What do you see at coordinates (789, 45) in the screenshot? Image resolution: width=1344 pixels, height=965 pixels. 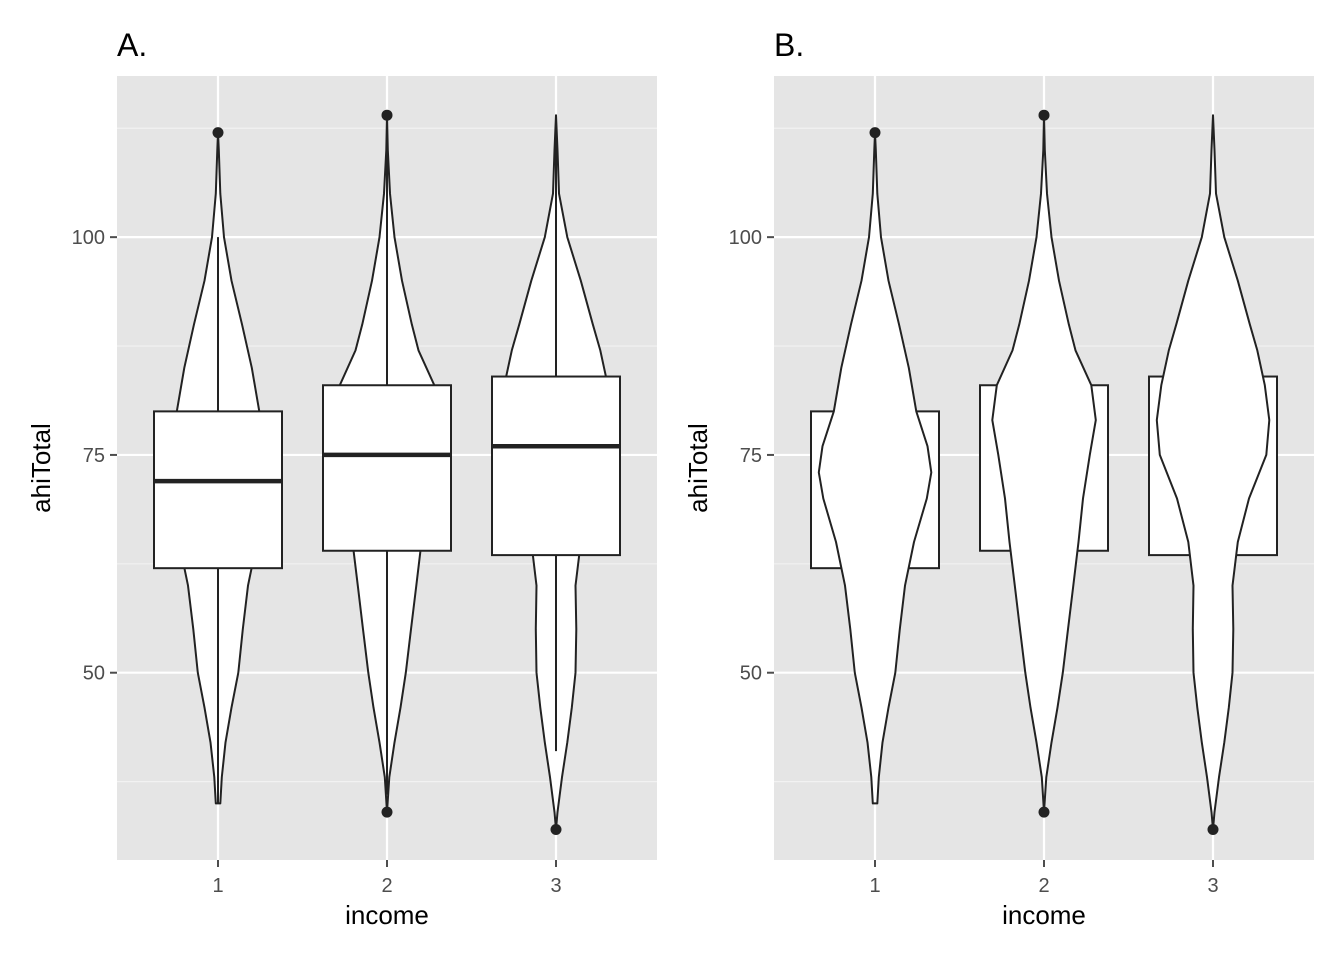 I see `panel-title: B.` at bounding box center [789, 45].